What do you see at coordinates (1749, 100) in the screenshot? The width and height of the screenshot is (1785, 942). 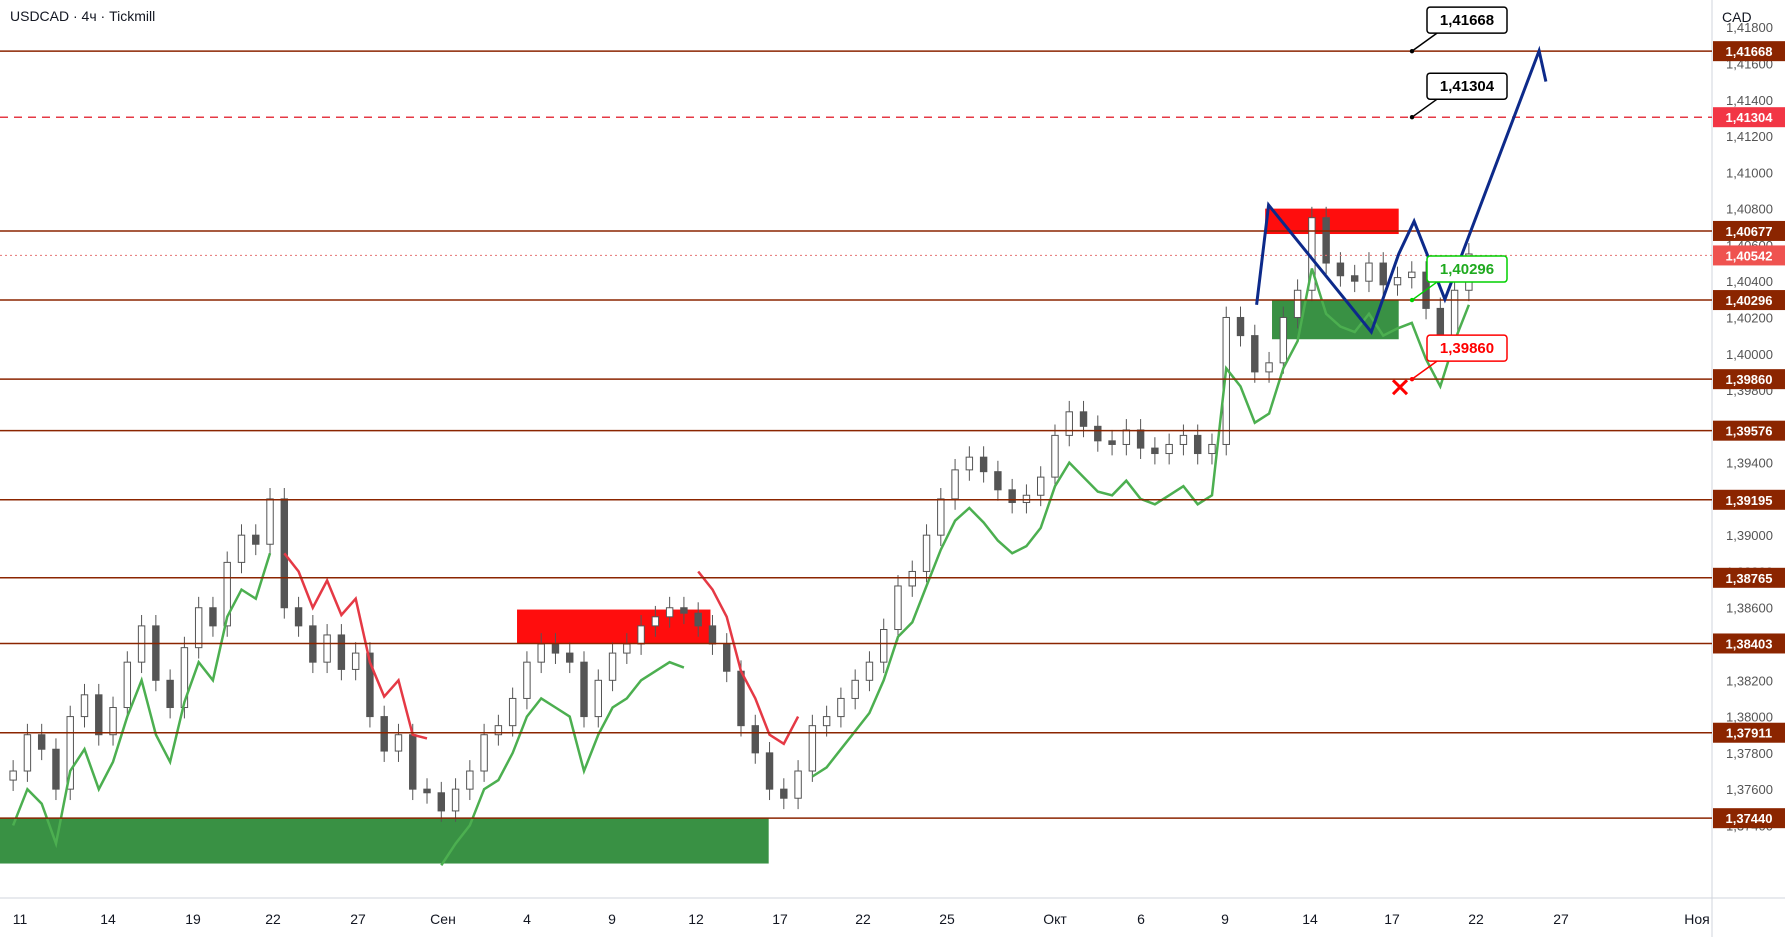 I see `y-tick-label: 1,41400` at bounding box center [1749, 100].